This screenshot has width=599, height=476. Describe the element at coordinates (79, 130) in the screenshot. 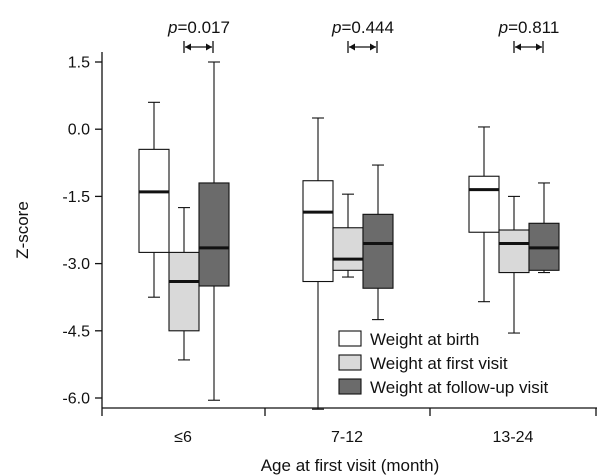

I see `y-tick-label: 0.0` at that location.